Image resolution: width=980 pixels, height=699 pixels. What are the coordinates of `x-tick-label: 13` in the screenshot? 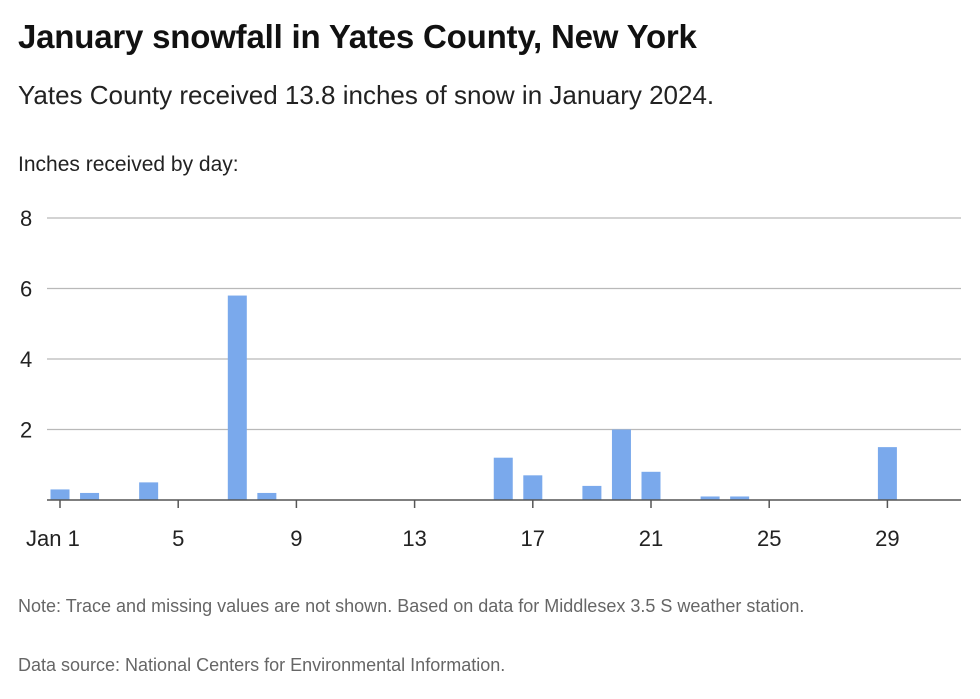 It's located at (414, 538).